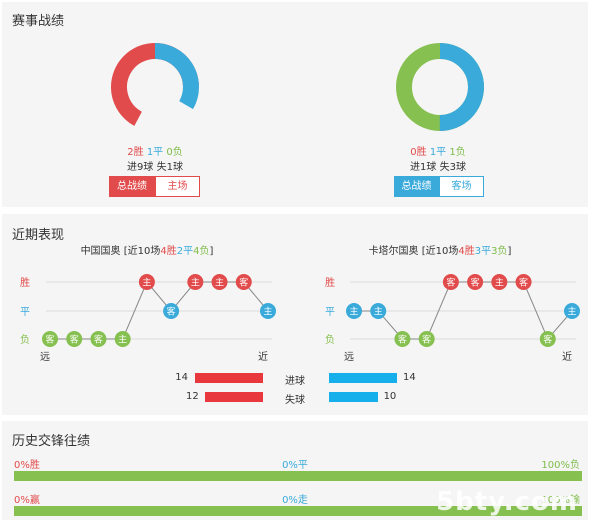  What do you see at coordinates (393, 251) in the screenshot?
I see `away-team-name: 卡塔尔国奥` at bounding box center [393, 251].